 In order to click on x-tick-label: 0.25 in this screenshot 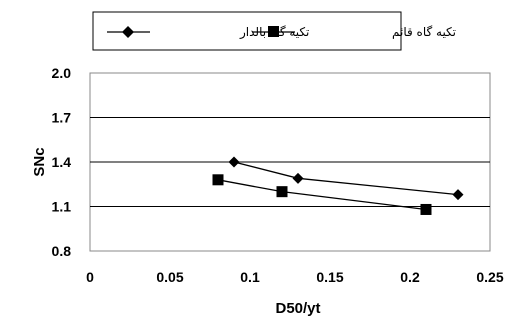, I will do `click(489, 277)`.